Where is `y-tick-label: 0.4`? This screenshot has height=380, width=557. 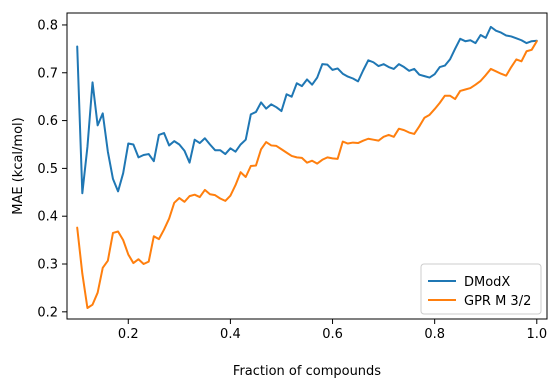 y-tick-label: 0.4 is located at coordinates (47, 217).